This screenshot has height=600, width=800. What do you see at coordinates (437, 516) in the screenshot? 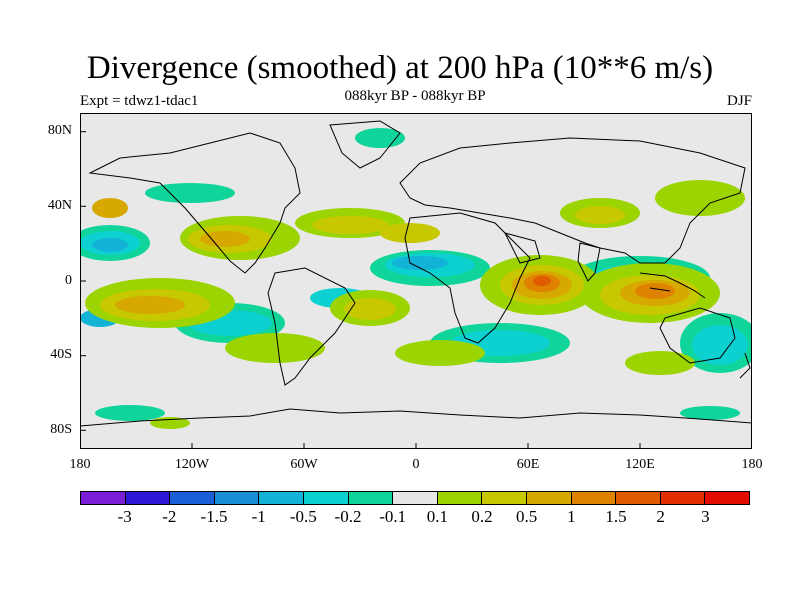
I see `colorbar-label: 0.1` at bounding box center [437, 516].